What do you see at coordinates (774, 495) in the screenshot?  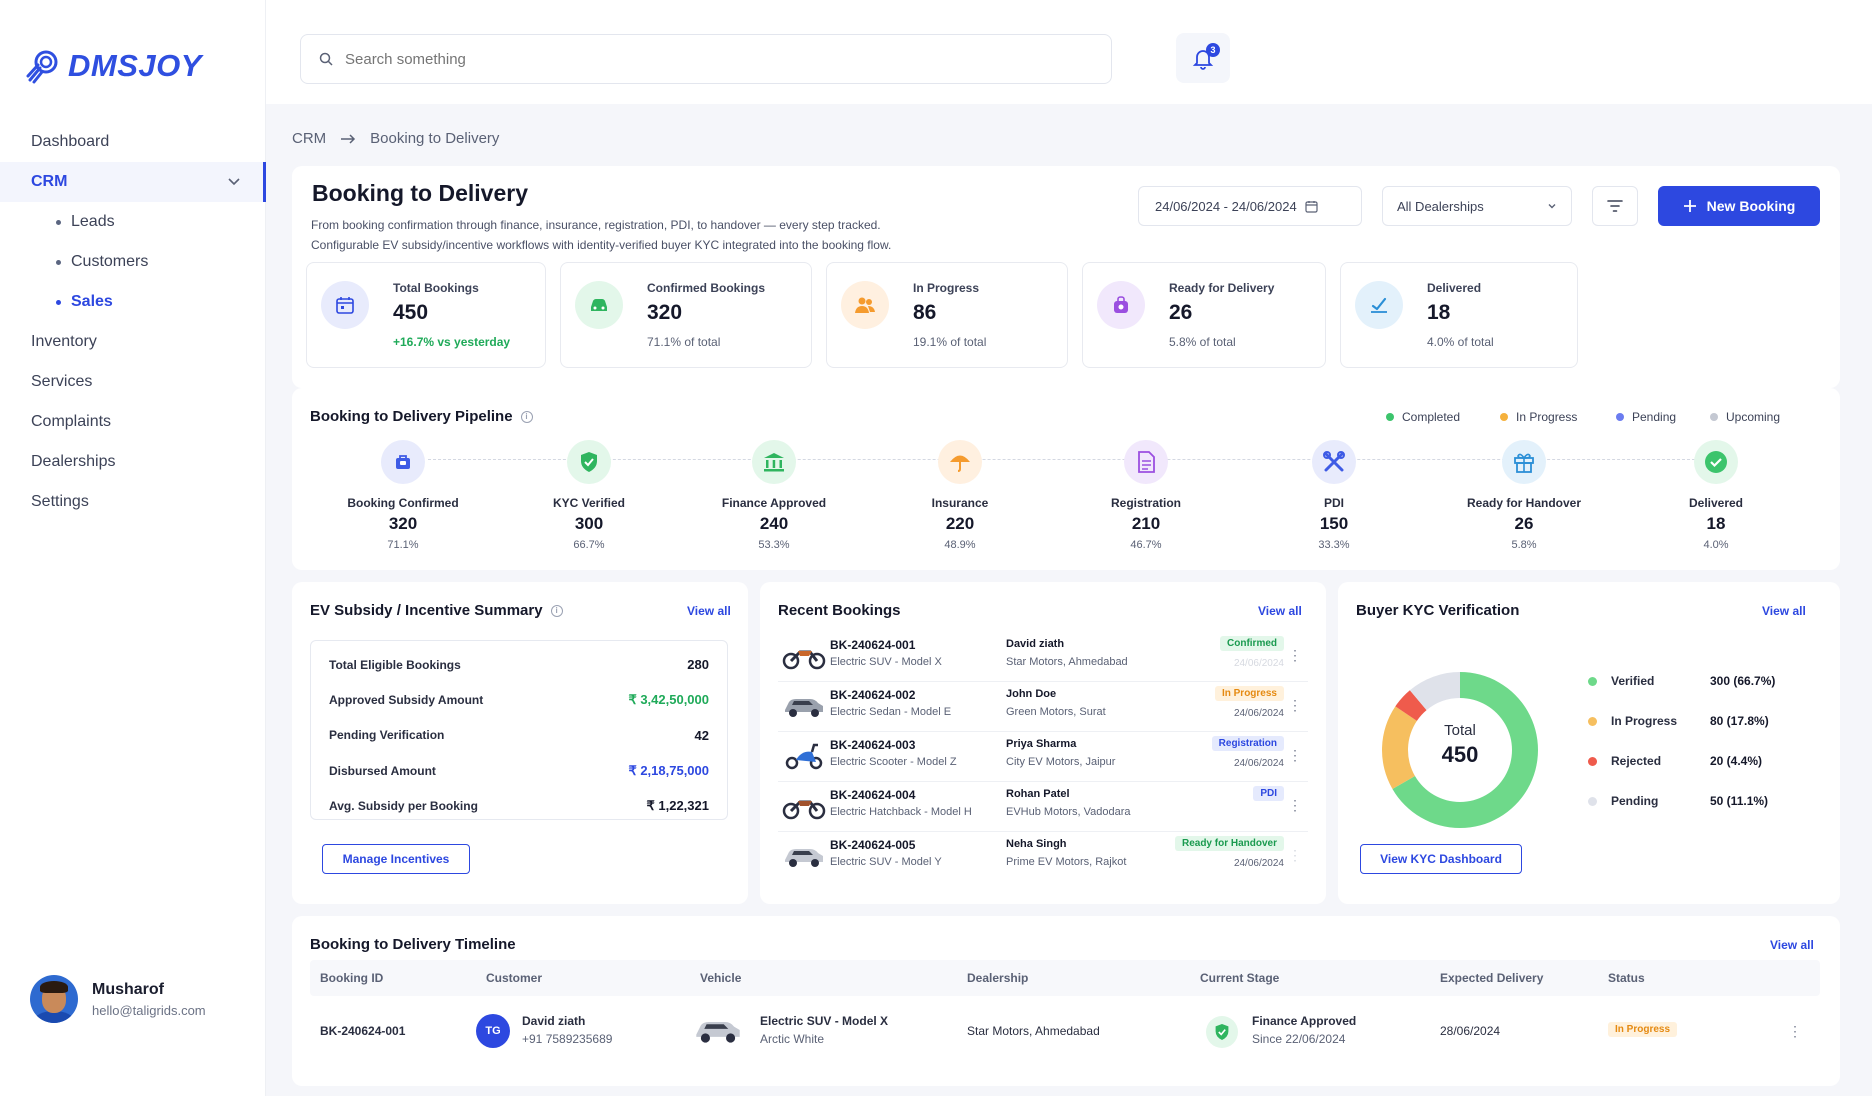 I see `pipeline-step-finance-approved: Finance Approved 240 53.3%` at bounding box center [774, 495].